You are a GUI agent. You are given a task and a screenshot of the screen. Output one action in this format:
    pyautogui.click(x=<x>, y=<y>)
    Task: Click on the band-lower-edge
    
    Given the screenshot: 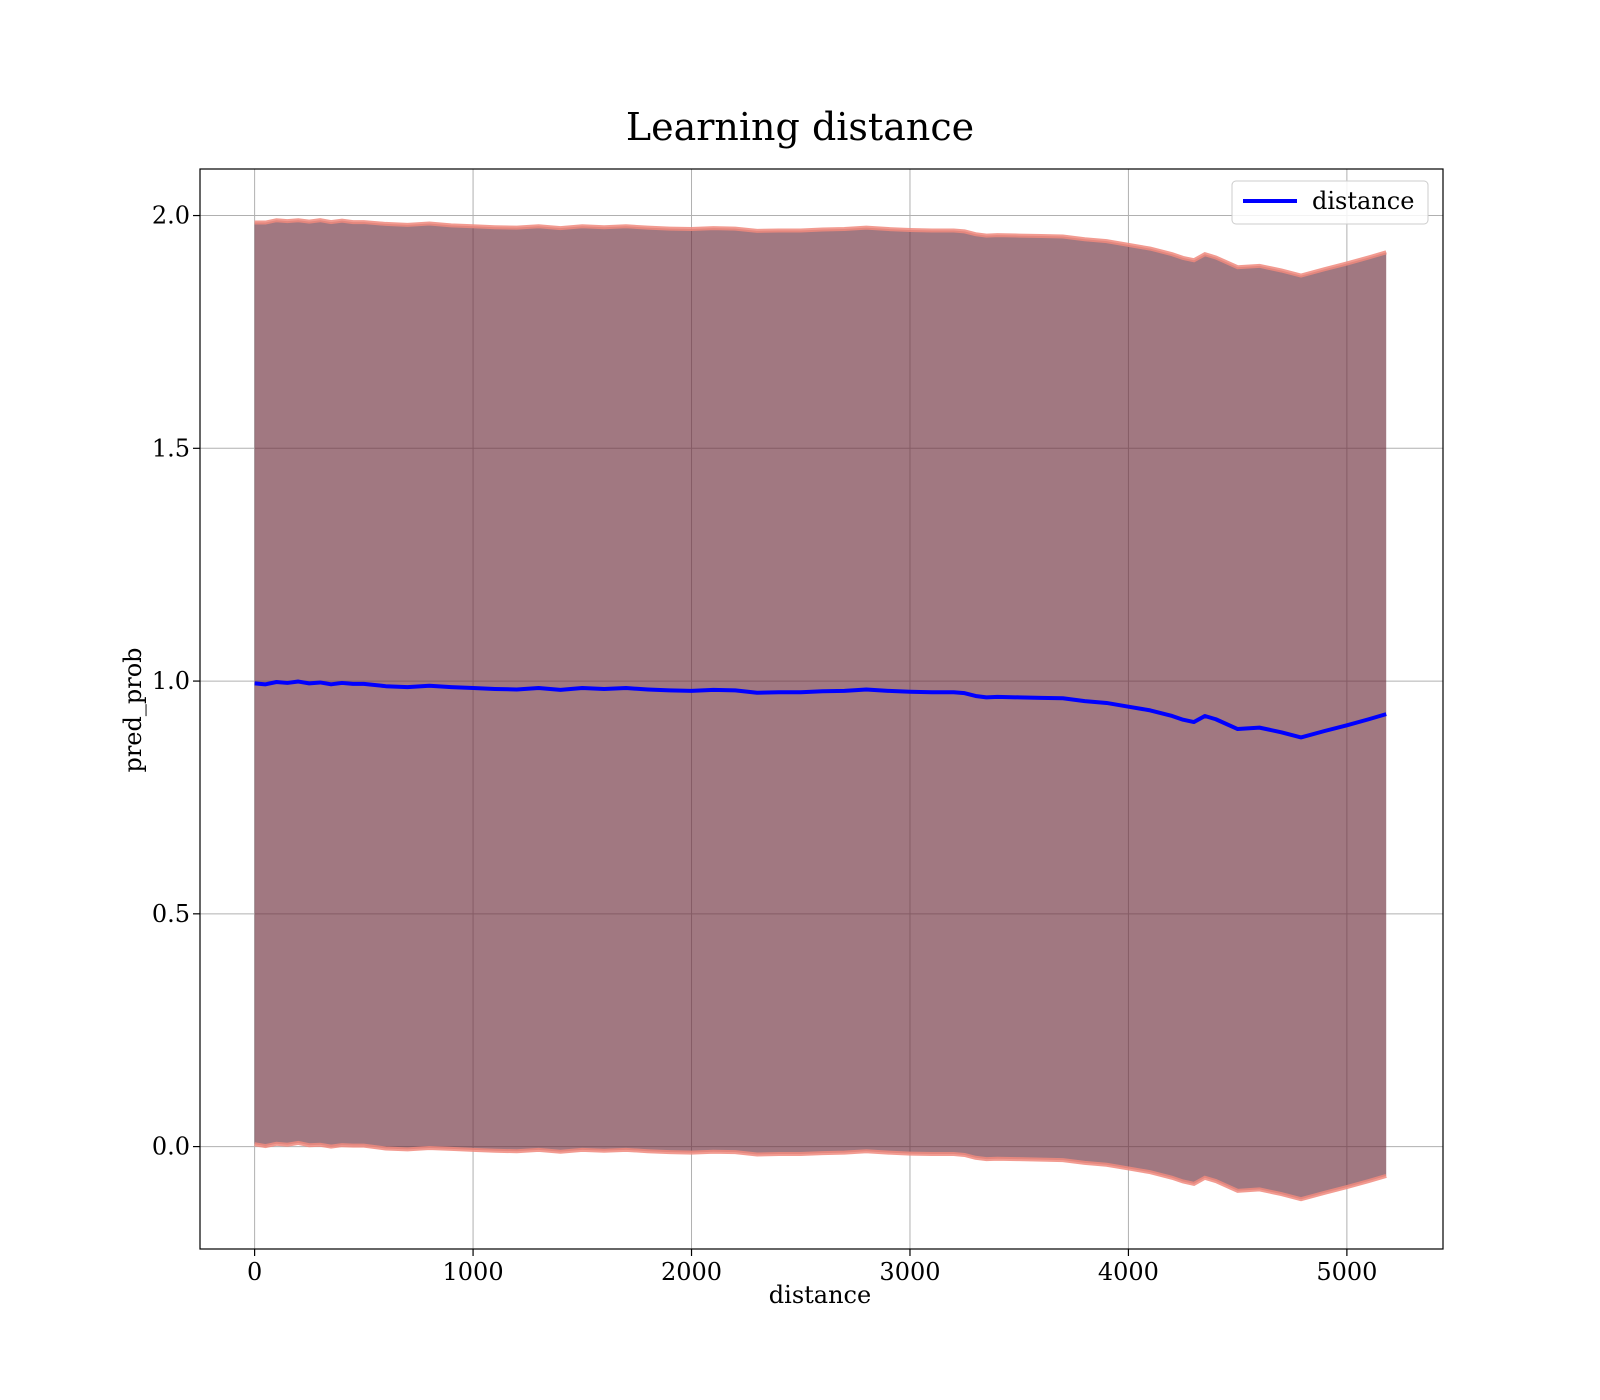 What is the action you would take?
    pyautogui.click(x=820, y=1171)
    